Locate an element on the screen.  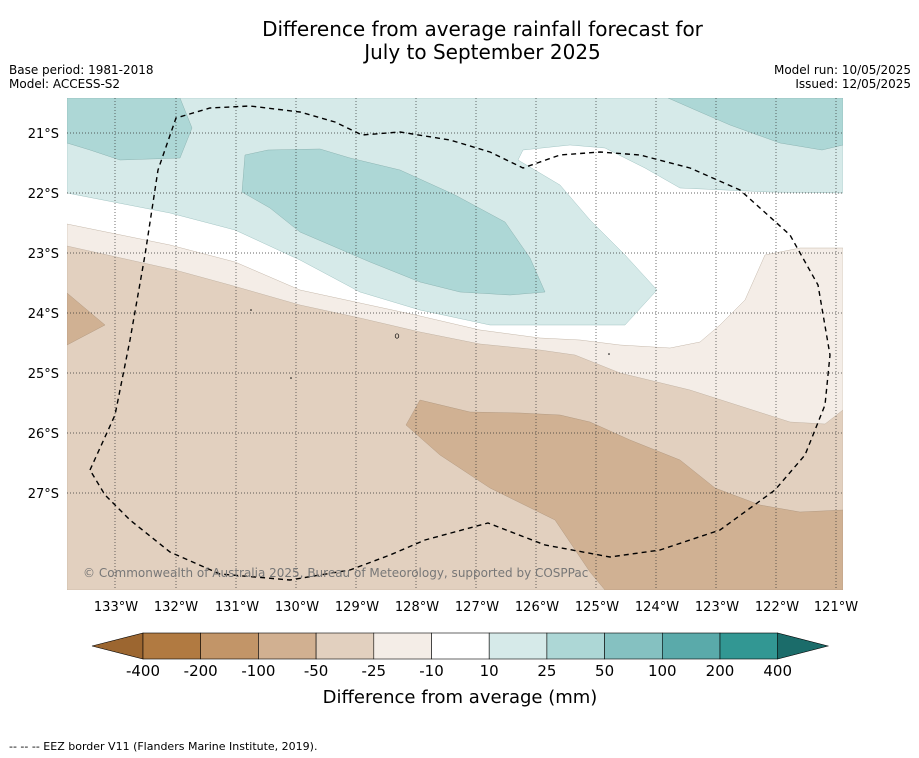
lon-tick: 129°W is located at coordinates (357, 607).